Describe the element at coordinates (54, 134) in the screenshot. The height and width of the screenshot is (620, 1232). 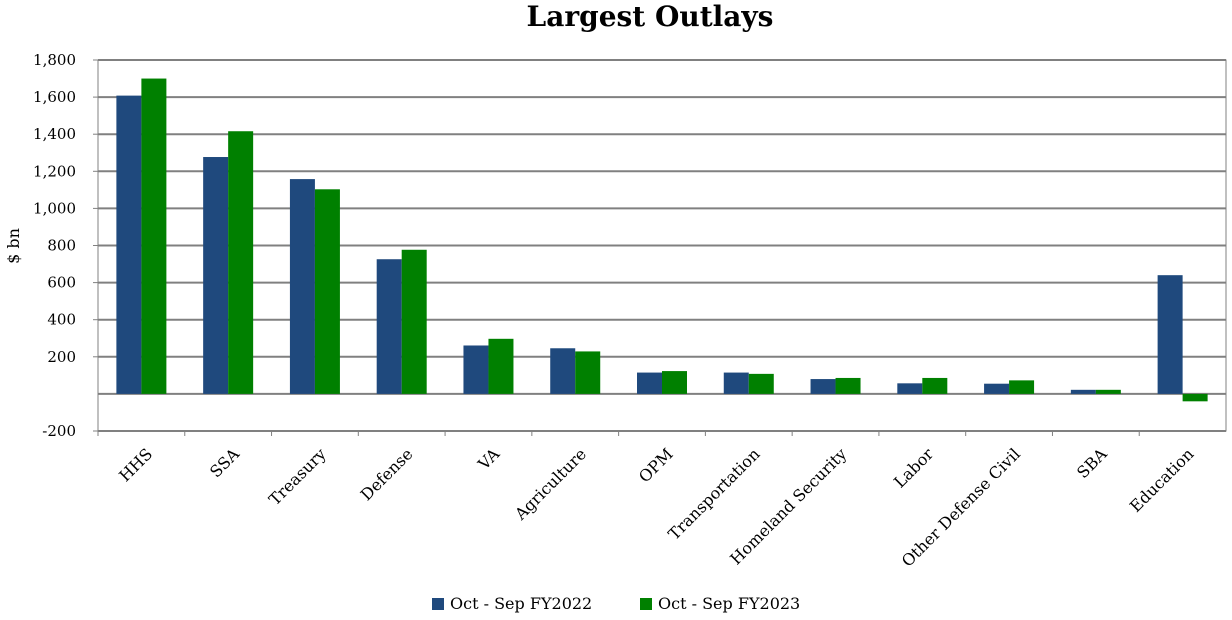
I see `y-tick-label: 1,400` at that location.